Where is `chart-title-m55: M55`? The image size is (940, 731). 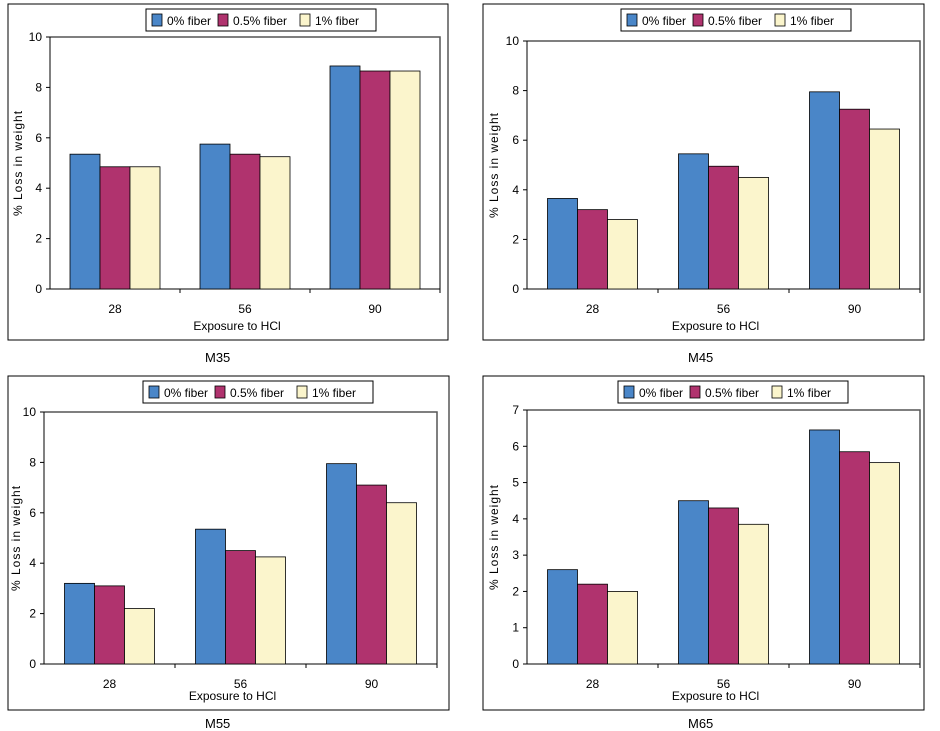 chart-title-m55: M55 is located at coordinates (218, 723).